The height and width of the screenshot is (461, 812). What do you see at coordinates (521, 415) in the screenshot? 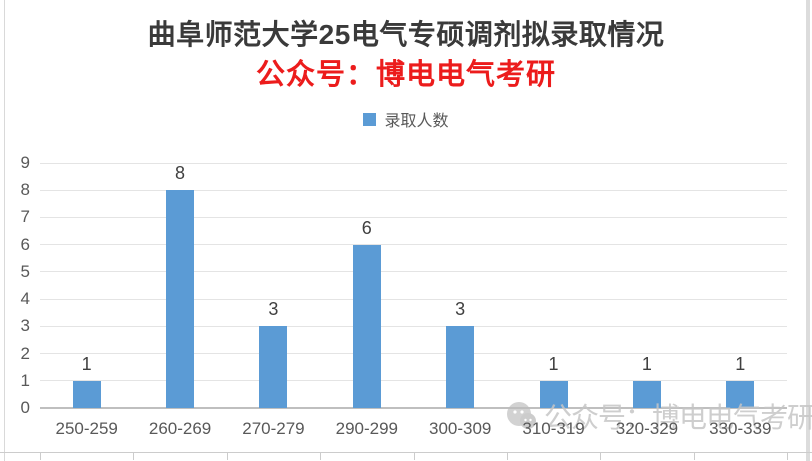
I see `wechat-icon` at bounding box center [521, 415].